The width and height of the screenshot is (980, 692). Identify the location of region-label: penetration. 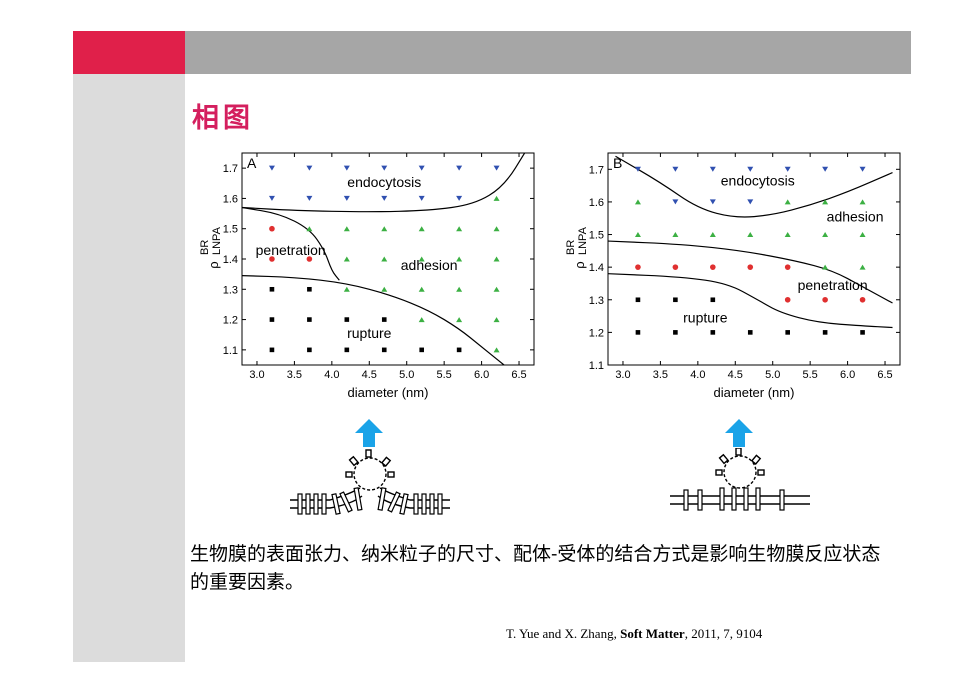
(833, 285).